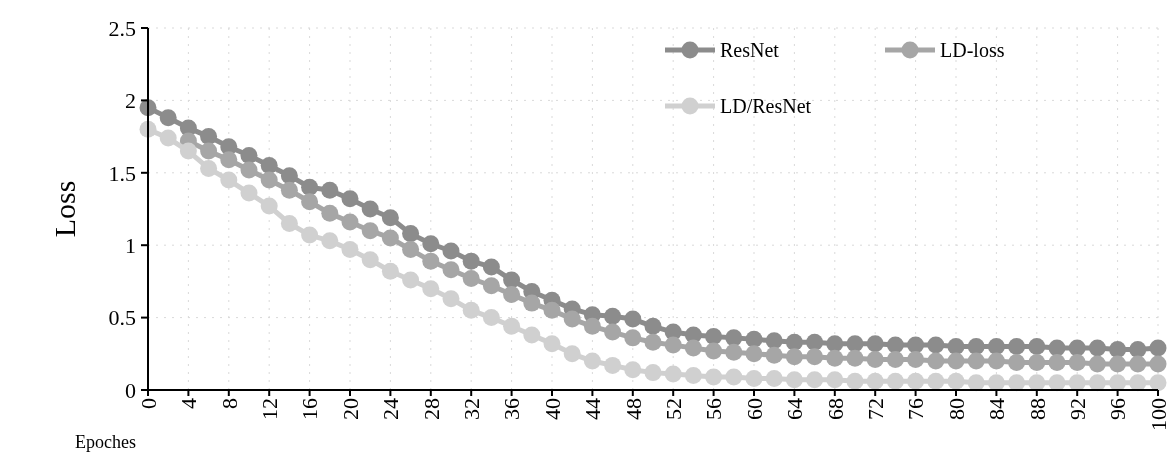 The height and width of the screenshot is (460, 1173). Describe the element at coordinates (310, 409) in the screenshot. I see `x-tick-label: 16` at that location.